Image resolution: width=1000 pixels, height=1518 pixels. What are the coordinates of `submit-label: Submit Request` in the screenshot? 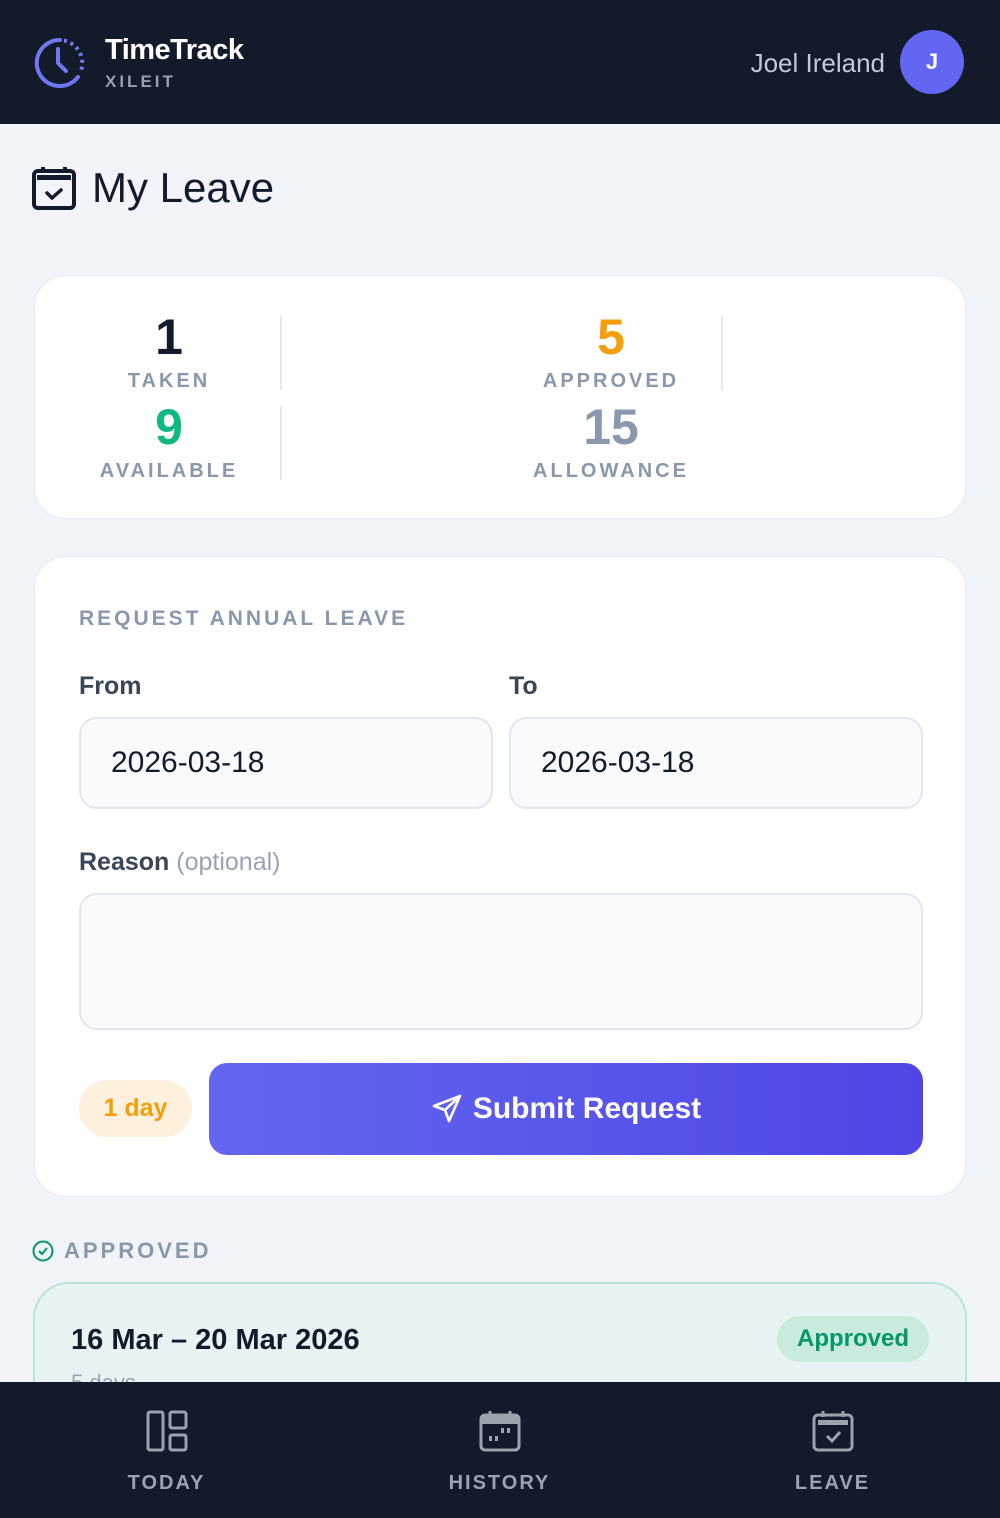 It's located at (587, 1108).